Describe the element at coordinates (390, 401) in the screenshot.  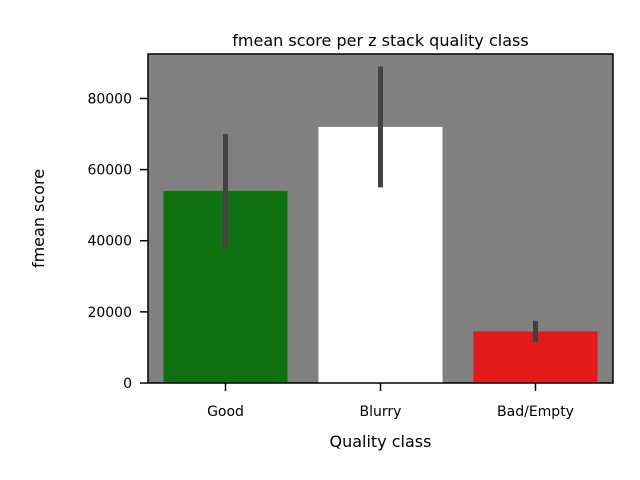
I see `x-axis-ticks: Good Blurry Bad/Empty` at that location.